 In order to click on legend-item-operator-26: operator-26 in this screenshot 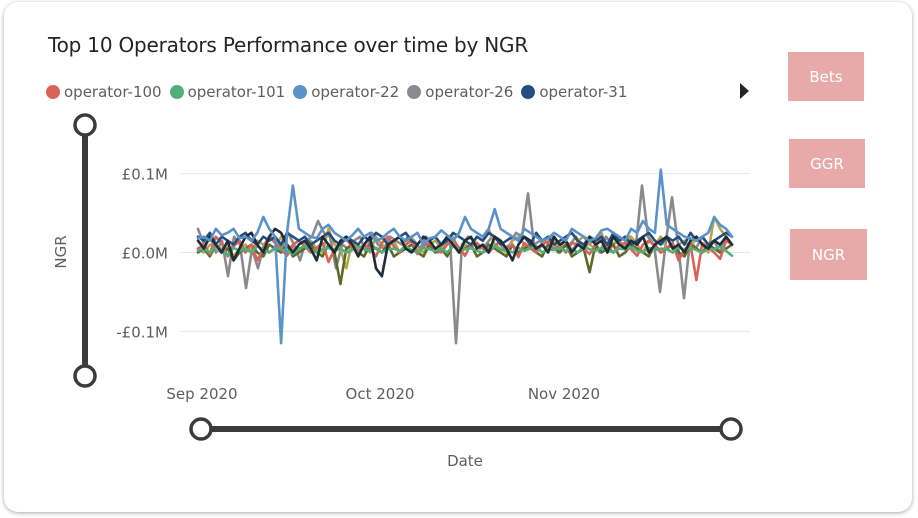, I will do `click(460, 92)`.